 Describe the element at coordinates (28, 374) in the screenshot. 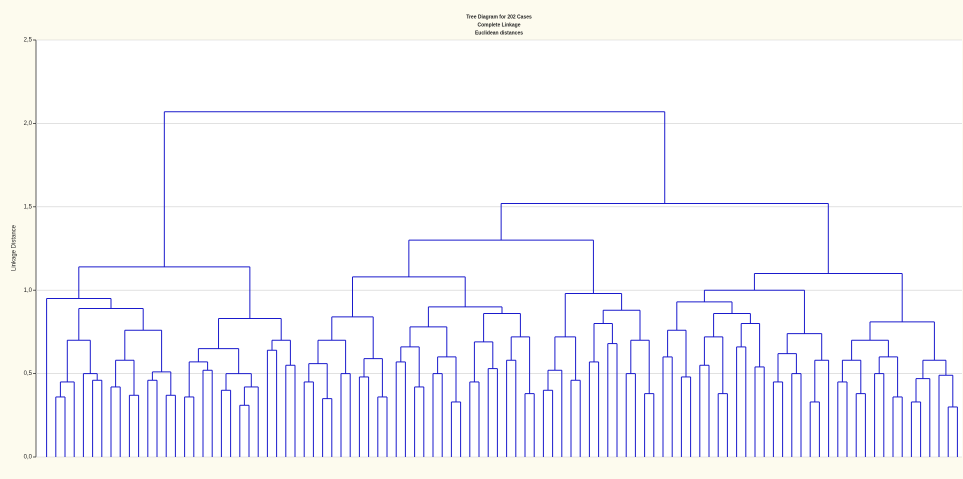

I see `y-tick-label: 0,5` at that location.